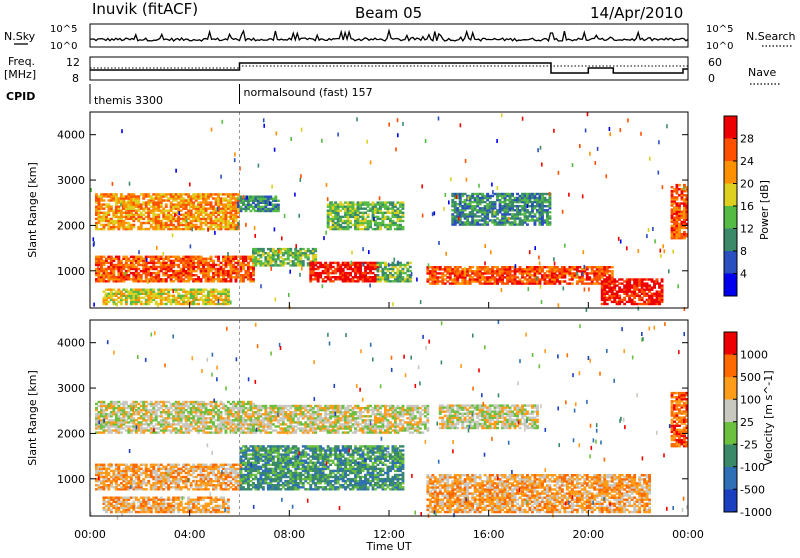 The image size is (800, 558). I want to click on colorbar-swatch, so click(730, 127).